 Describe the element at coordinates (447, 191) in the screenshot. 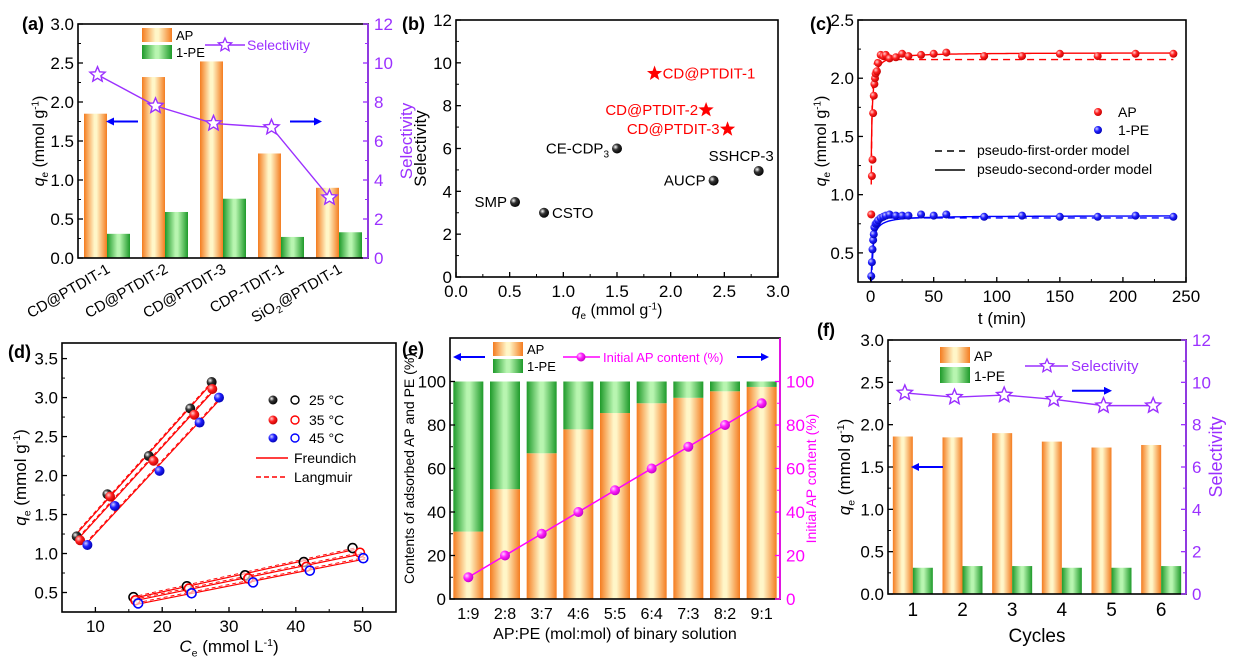

I see `y-tick-label: 4` at that location.